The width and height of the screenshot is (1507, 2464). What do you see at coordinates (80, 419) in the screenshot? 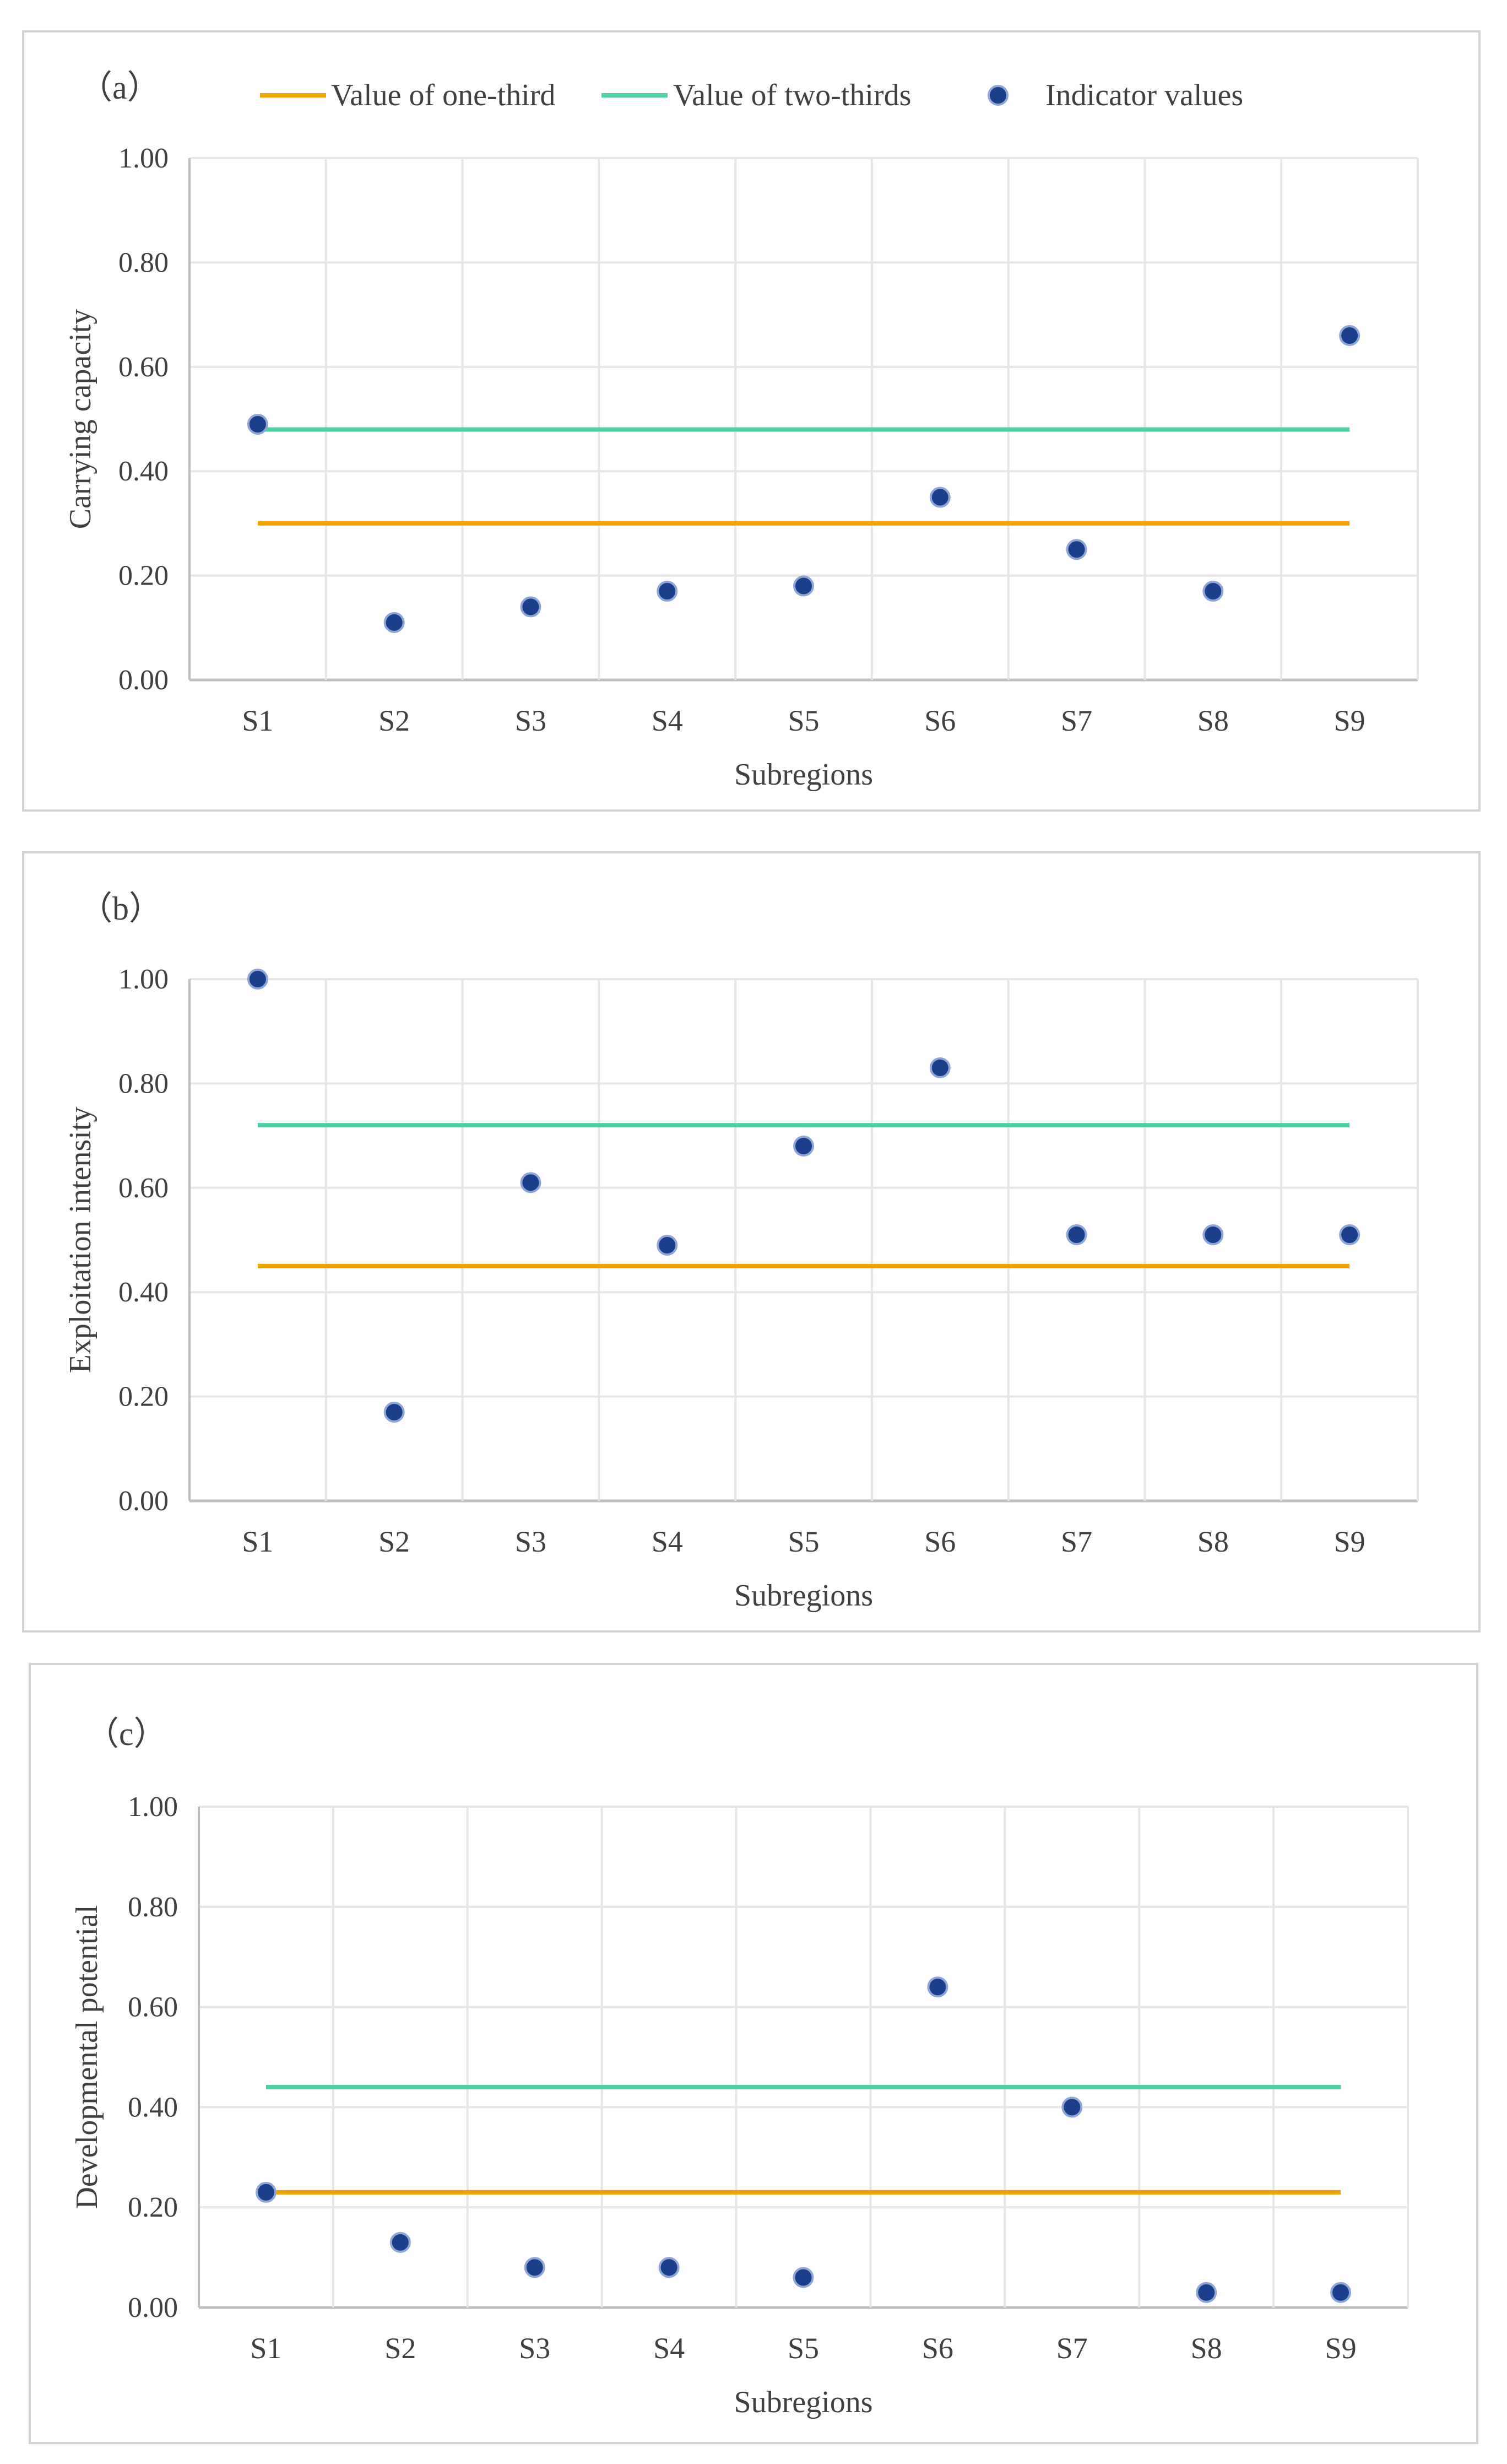
I see `y-axis-title: Carrying capacity` at bounding box center [80, 419].